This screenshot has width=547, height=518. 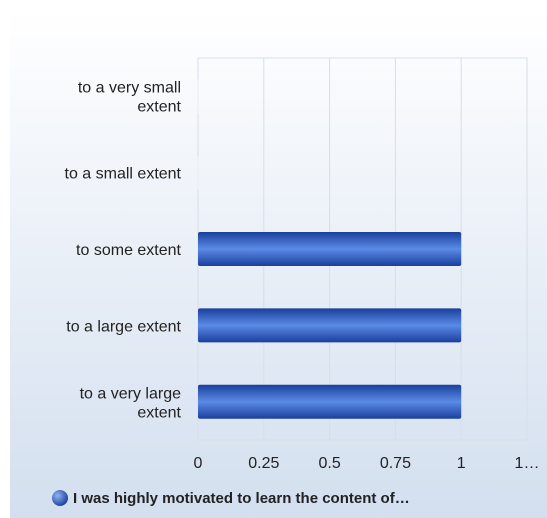 What do you see at coordinates (131, 403) in the screenshot?
I see `y-tick-label: to a very large extent` at bounding box center [131, 403].